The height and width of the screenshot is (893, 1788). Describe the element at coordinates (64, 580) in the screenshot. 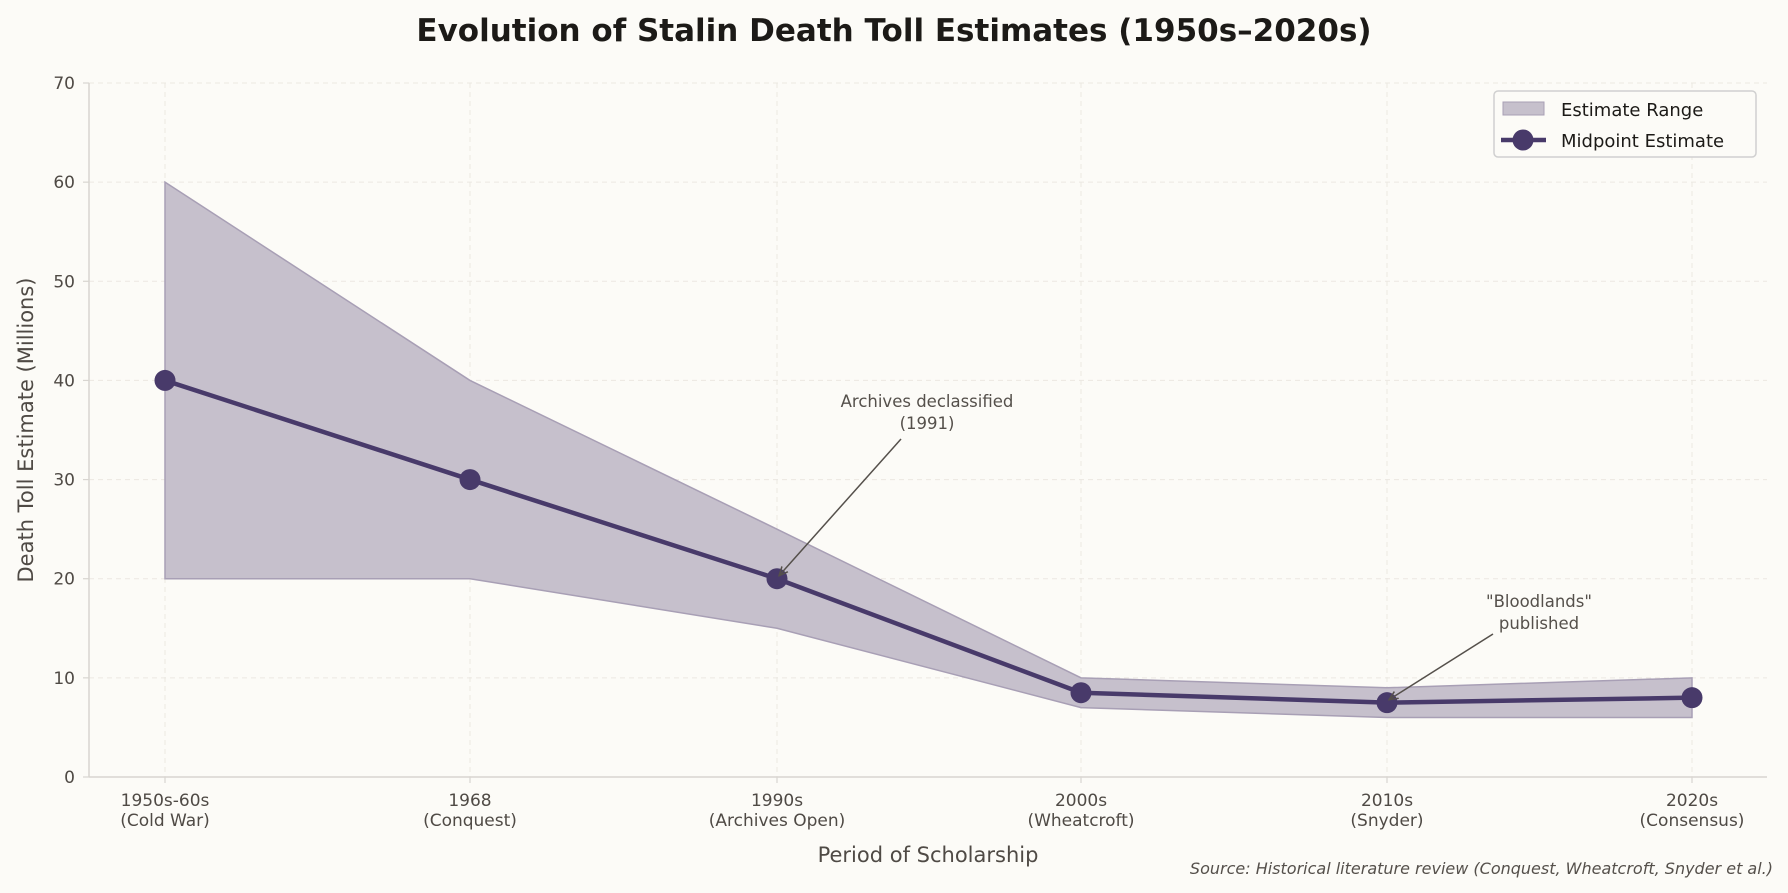

I see `y-tick-label: 20` at that location.